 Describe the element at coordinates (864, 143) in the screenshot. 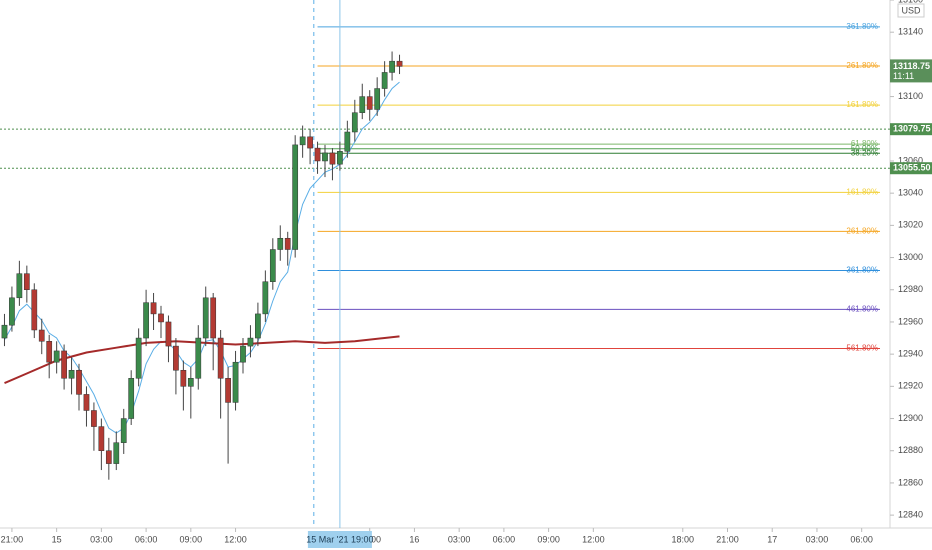

I see `fib-label: 61.80%` at that location.